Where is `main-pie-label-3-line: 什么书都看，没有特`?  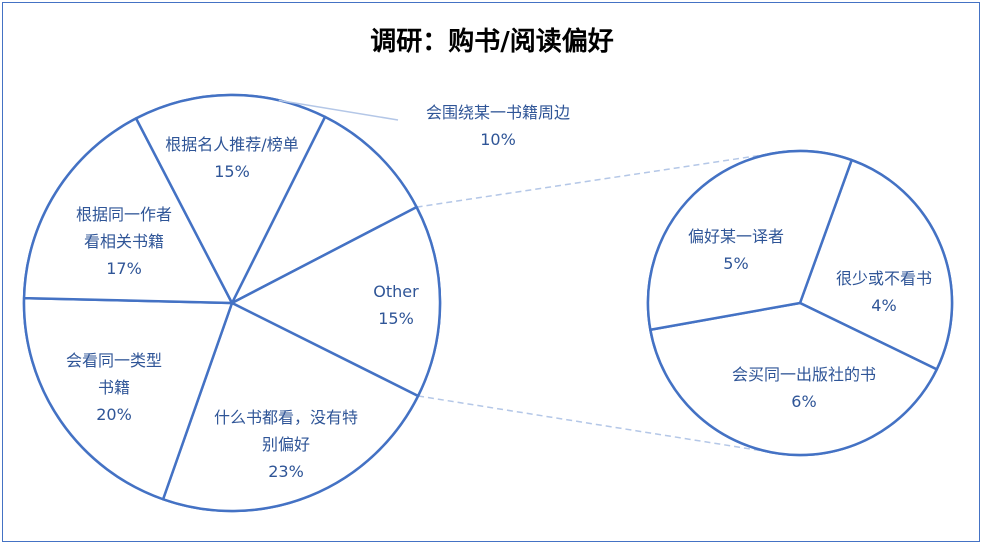
main-pie-label-3-line: 什么书都看，没有特 is located at coordinates (286, 417).